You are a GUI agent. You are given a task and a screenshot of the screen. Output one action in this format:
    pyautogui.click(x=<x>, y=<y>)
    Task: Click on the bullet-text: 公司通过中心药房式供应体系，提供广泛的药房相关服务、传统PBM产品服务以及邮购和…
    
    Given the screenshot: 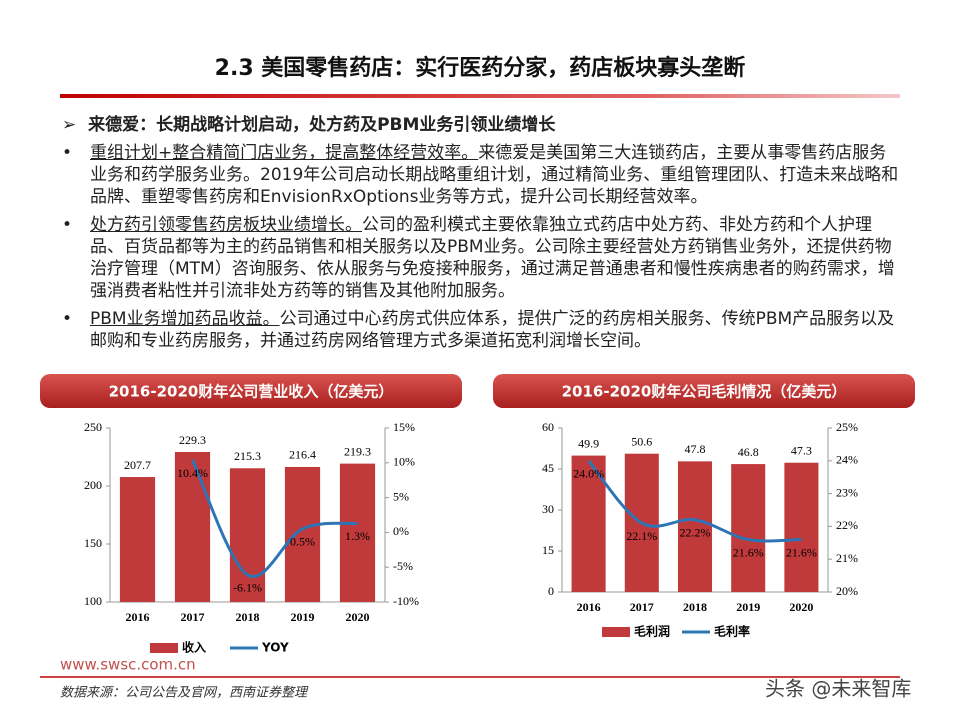 What is the action you would take?
    pyautogui.click(x=492, y=330)
    